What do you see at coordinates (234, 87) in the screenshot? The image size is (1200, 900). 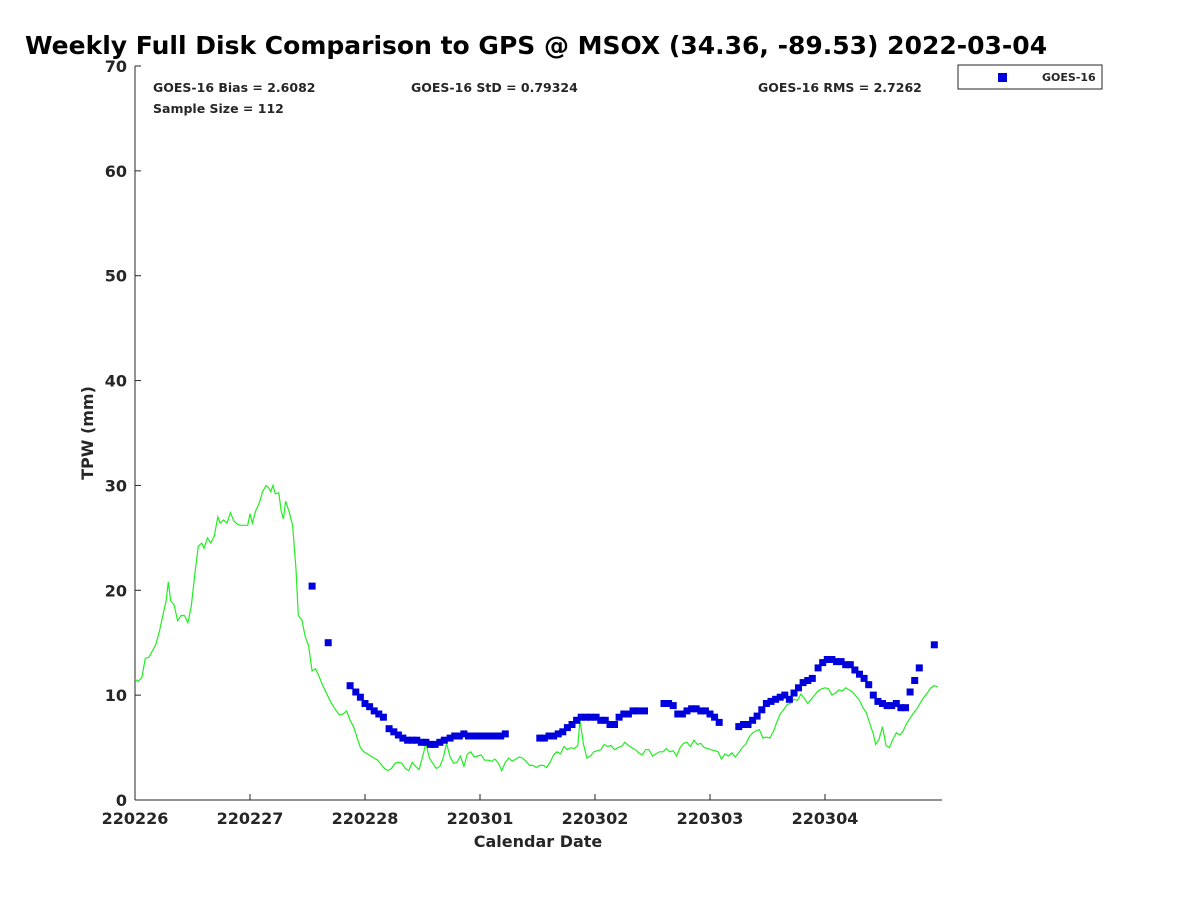 I see `bias-stat: GOES-16 Bias = 2.6082` at bounding box center [234, 87].